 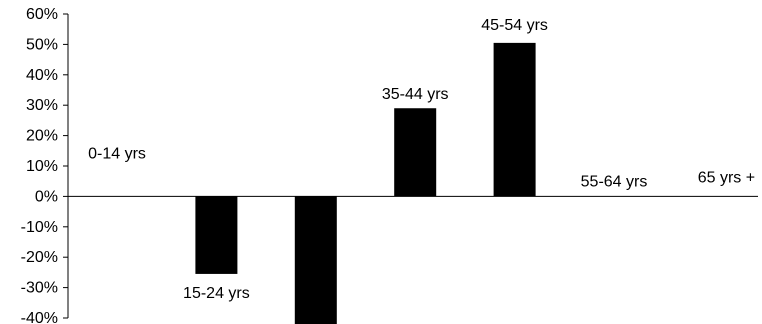 I want to click on bar-category-label: 35-44 yrs, so click(x=415, y=94).